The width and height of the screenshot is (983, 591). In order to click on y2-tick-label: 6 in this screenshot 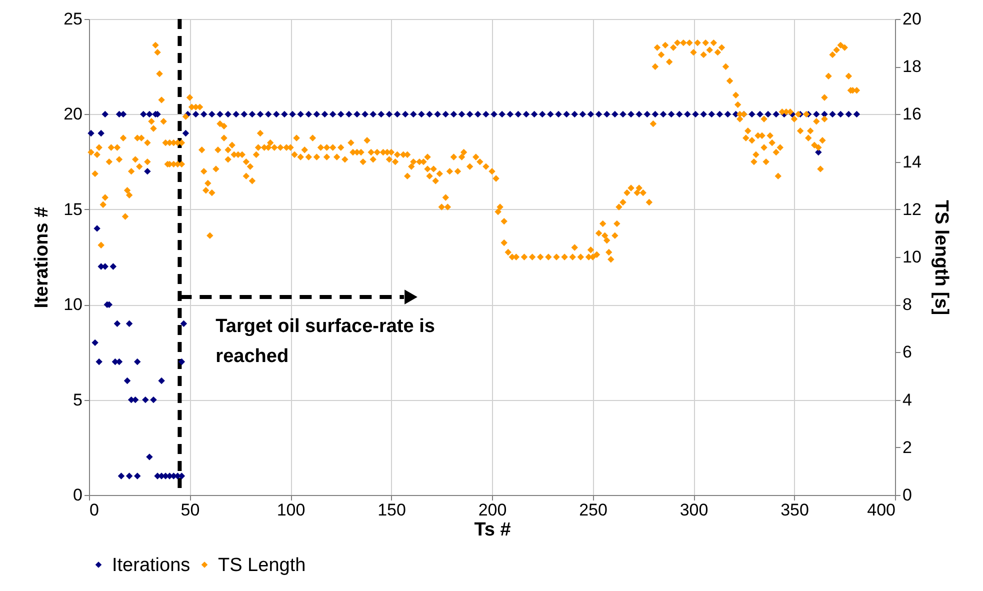, I will do `click(907, 352)`.